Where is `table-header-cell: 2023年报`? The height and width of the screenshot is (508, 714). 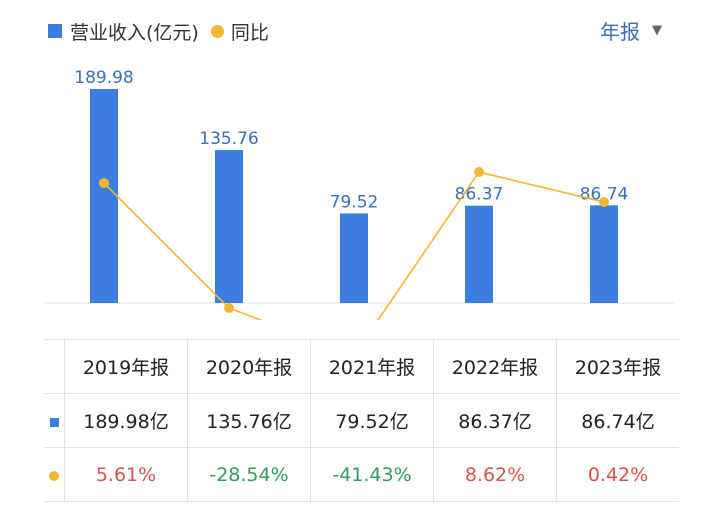 table-header-cell: 2023年报 is located at coordinates (617, 366).